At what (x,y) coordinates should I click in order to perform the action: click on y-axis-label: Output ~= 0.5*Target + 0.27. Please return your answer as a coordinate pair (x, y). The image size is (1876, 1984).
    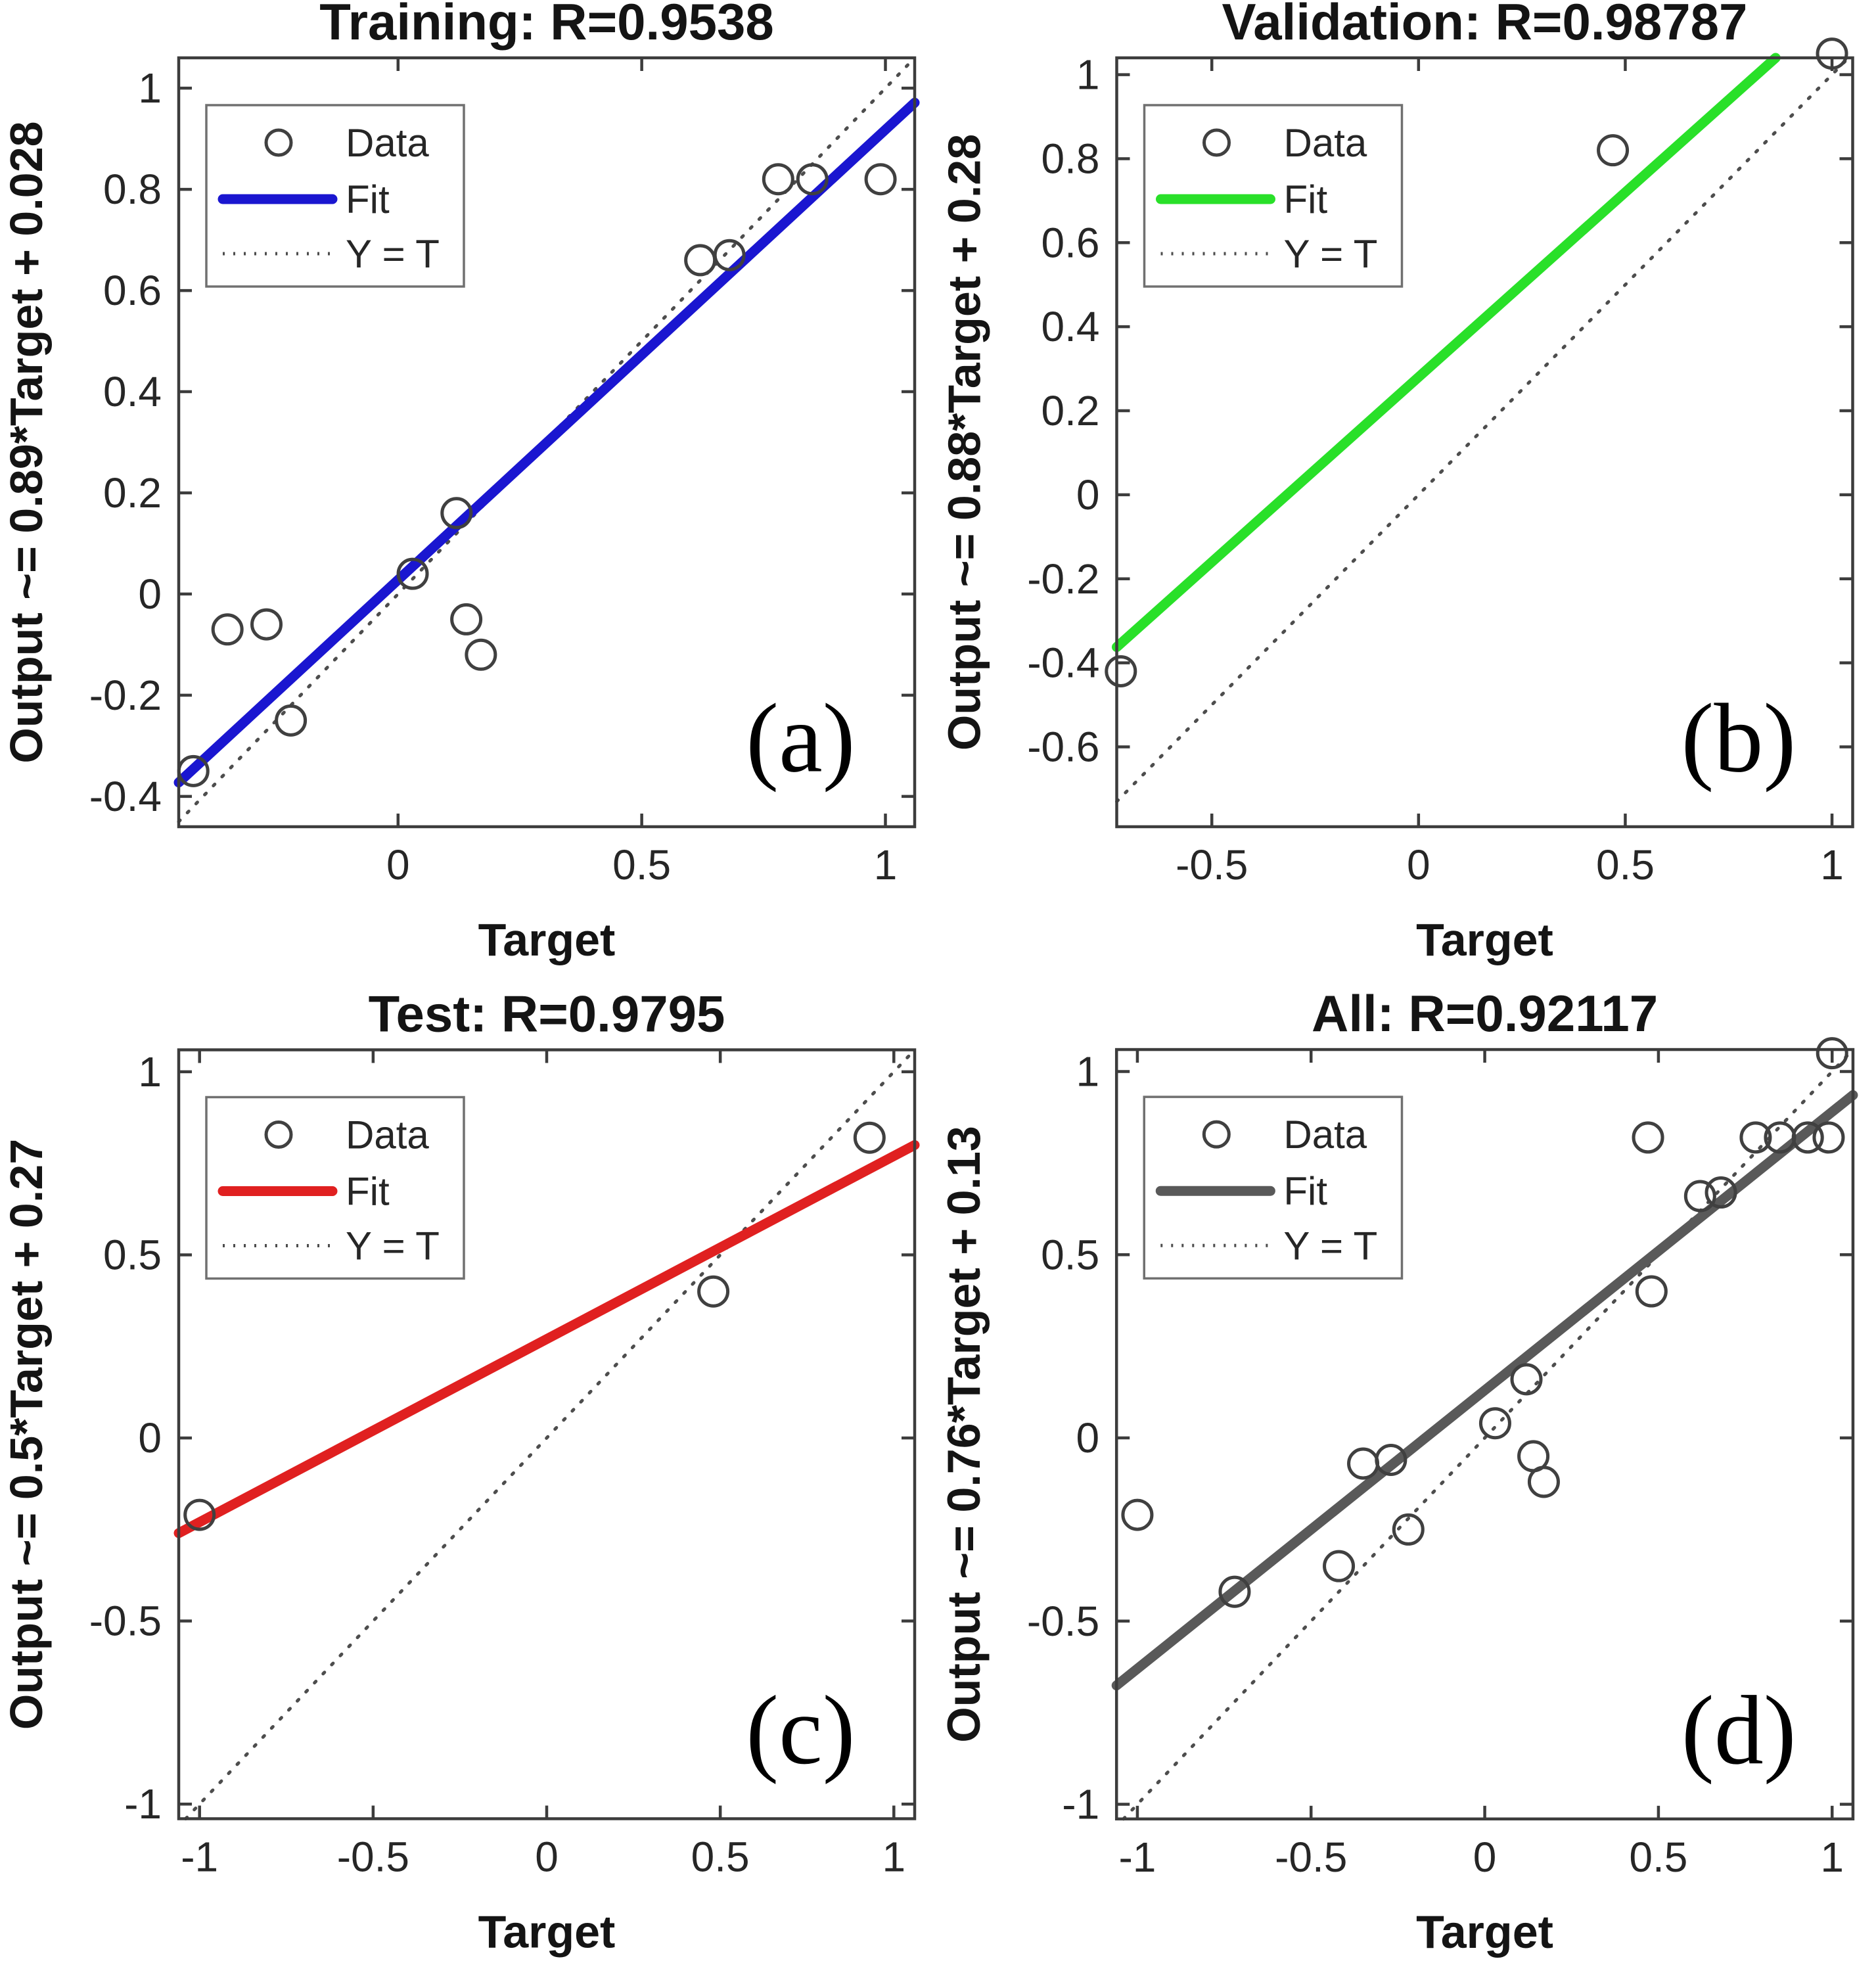
    Looking at the image, I should click on (26, 1434).